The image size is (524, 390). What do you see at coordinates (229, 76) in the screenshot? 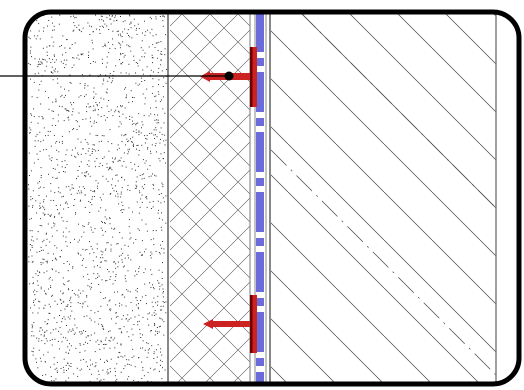
I see `leader-dot` at bounding box center [229, 76].